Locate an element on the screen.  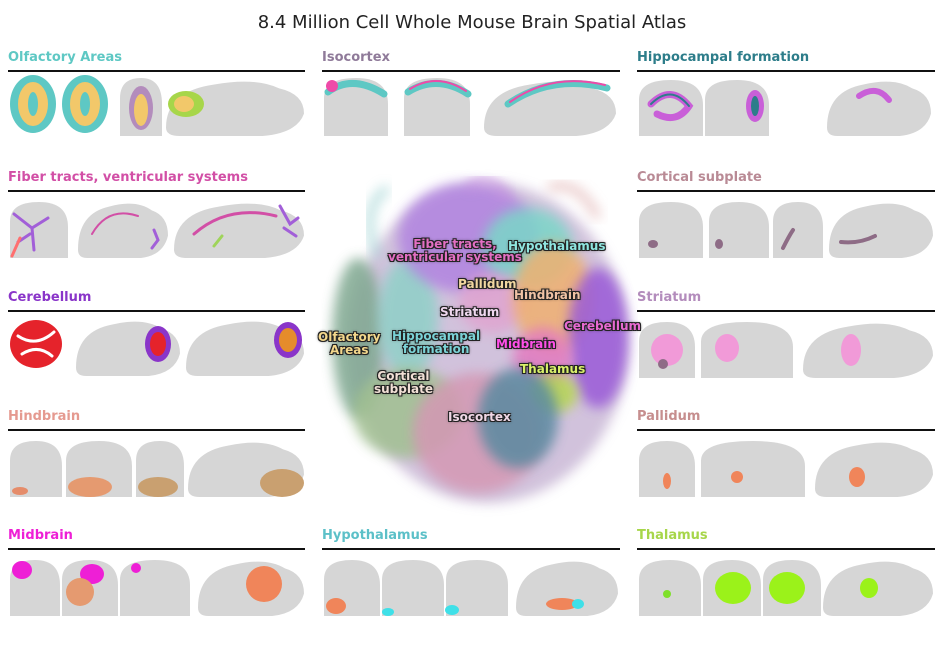
thalamus-sagittal-section is located at coordinates (878, 588).